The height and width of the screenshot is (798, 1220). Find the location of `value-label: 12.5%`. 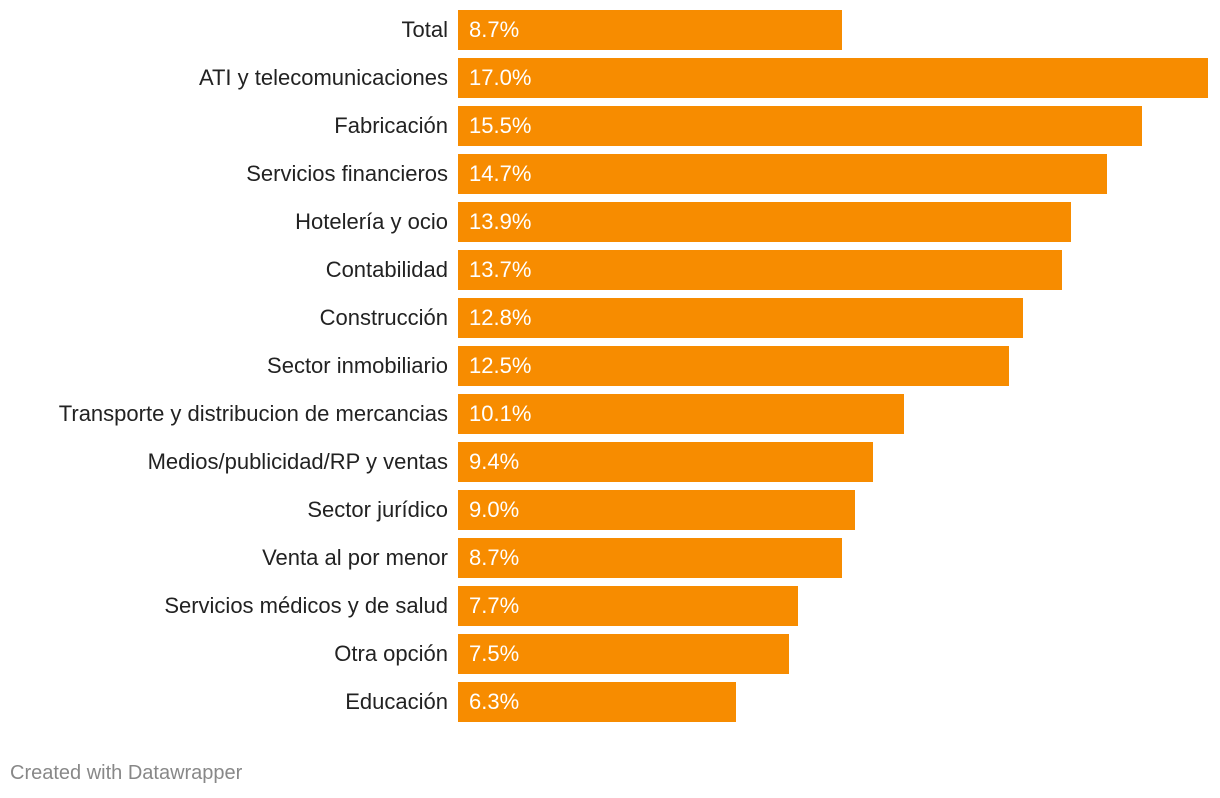

value-label: 12.5% is located at coordinates (500, 365).